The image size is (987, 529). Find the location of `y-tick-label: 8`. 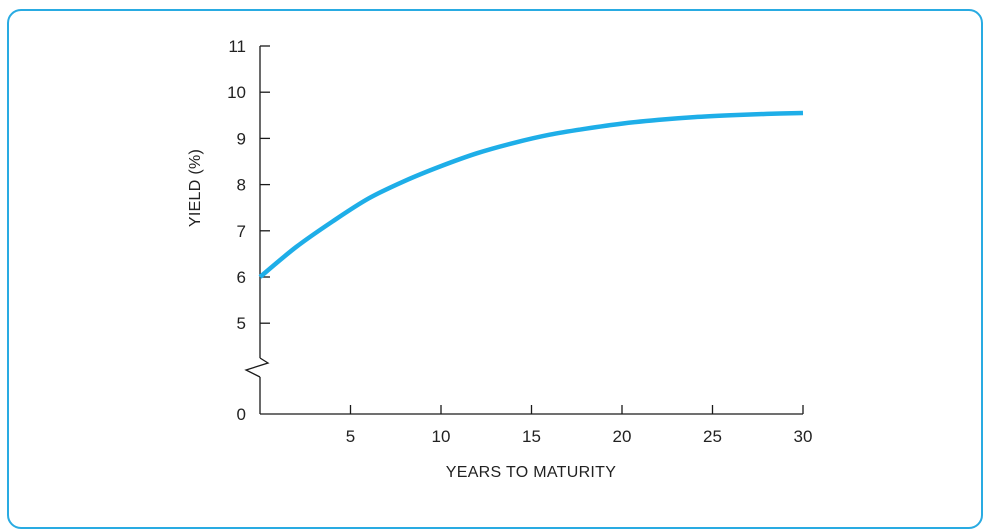

y-tick-label: 8 is located at coordinates (241, 185).